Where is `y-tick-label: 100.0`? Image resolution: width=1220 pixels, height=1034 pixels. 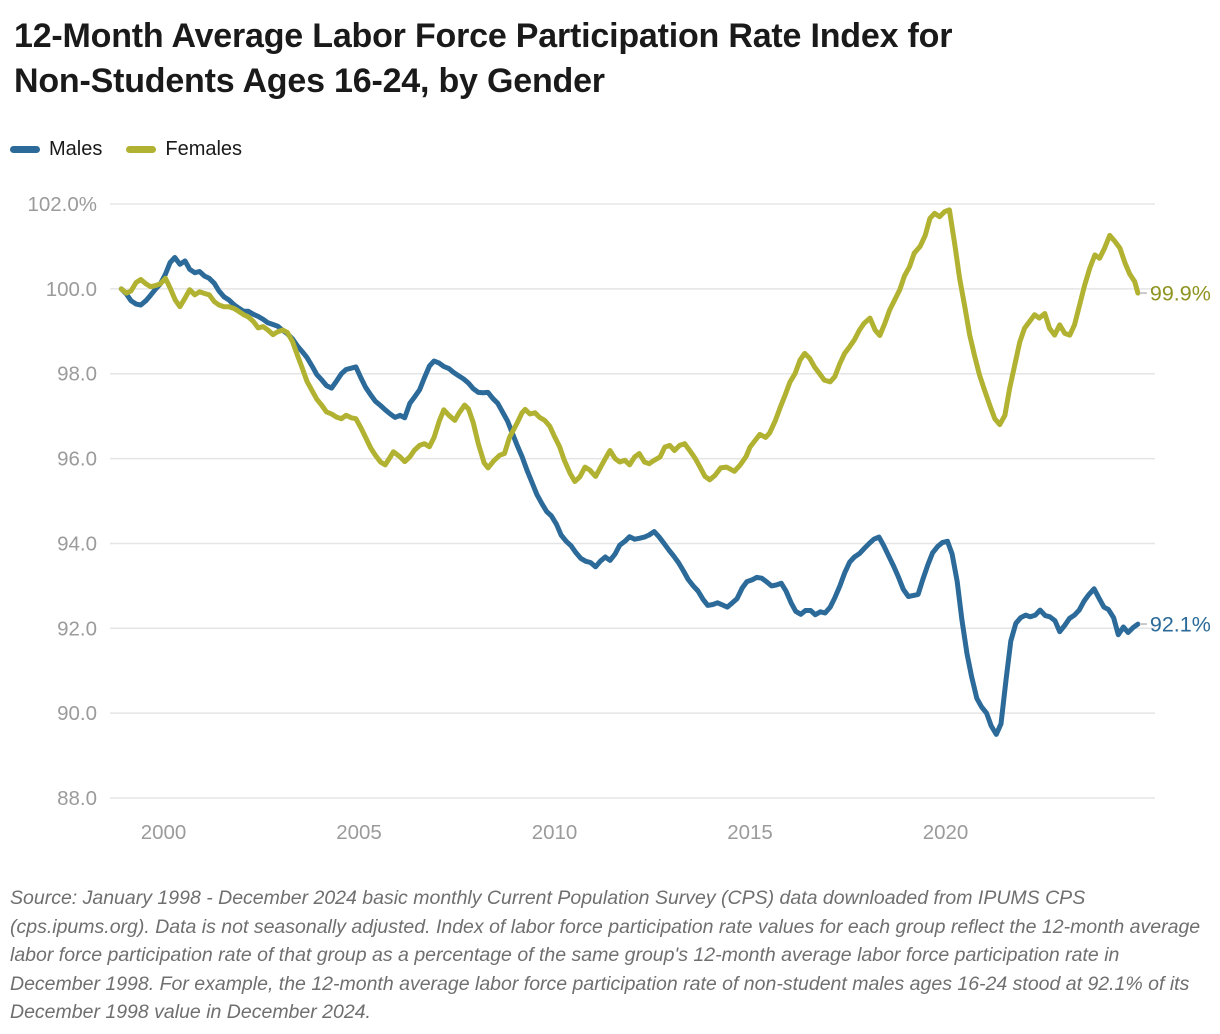
y-tick-label: 100.0 is located at coordinates (71, 289).